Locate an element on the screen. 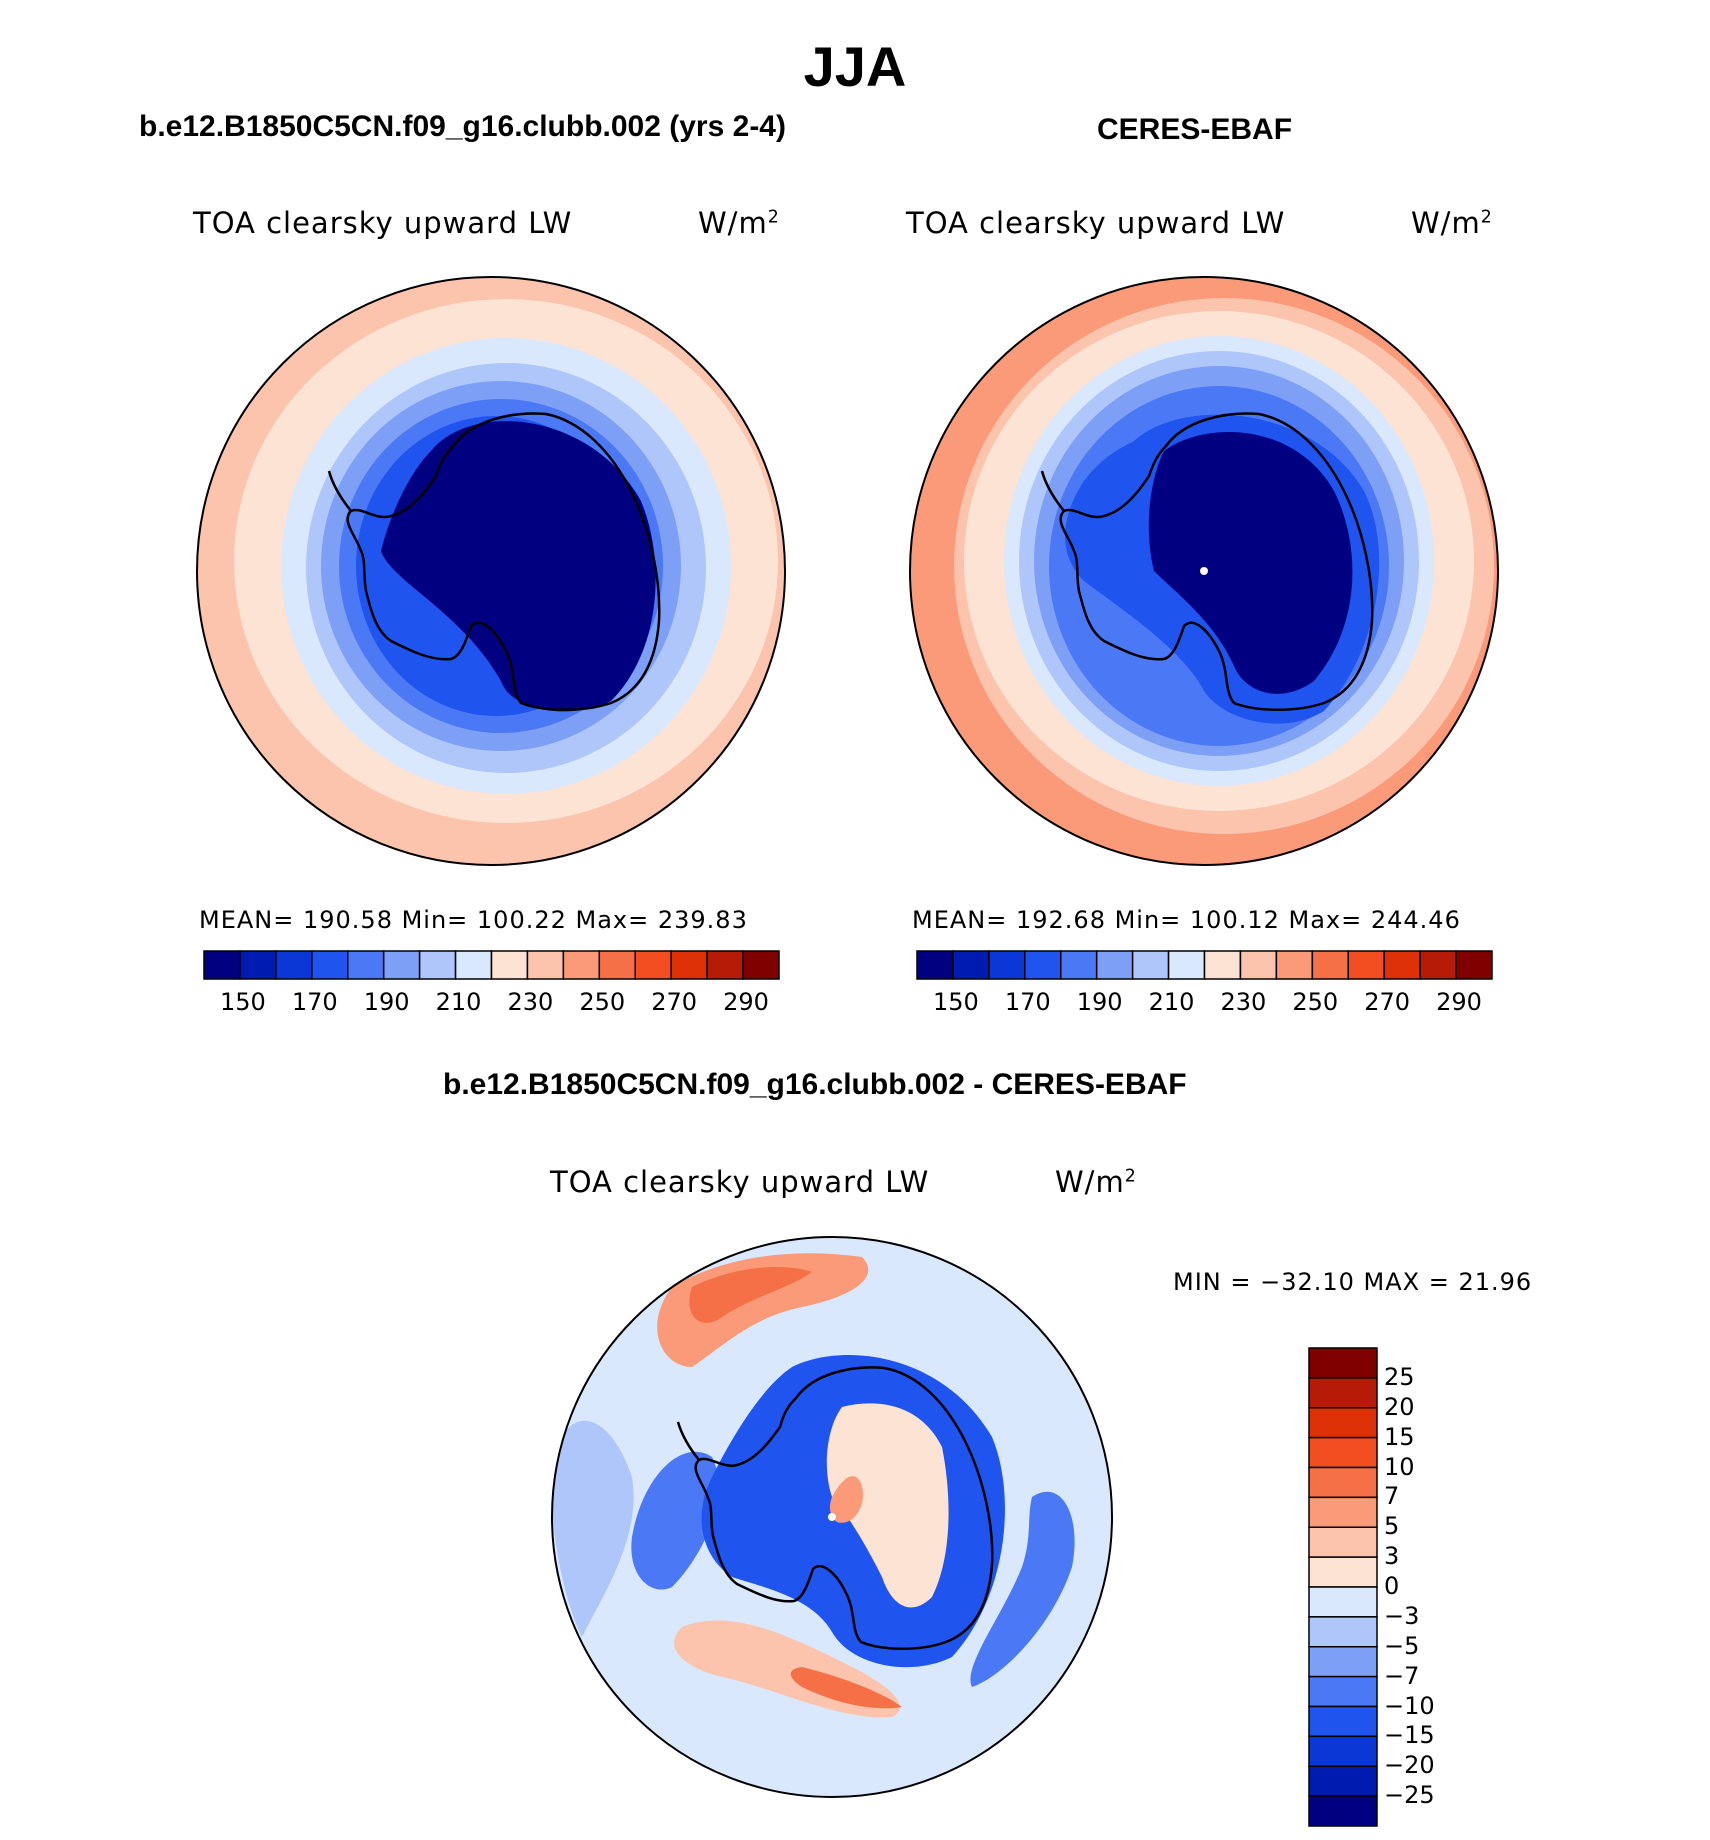  panel-2-map-border is located at coordinates (1204, 571).